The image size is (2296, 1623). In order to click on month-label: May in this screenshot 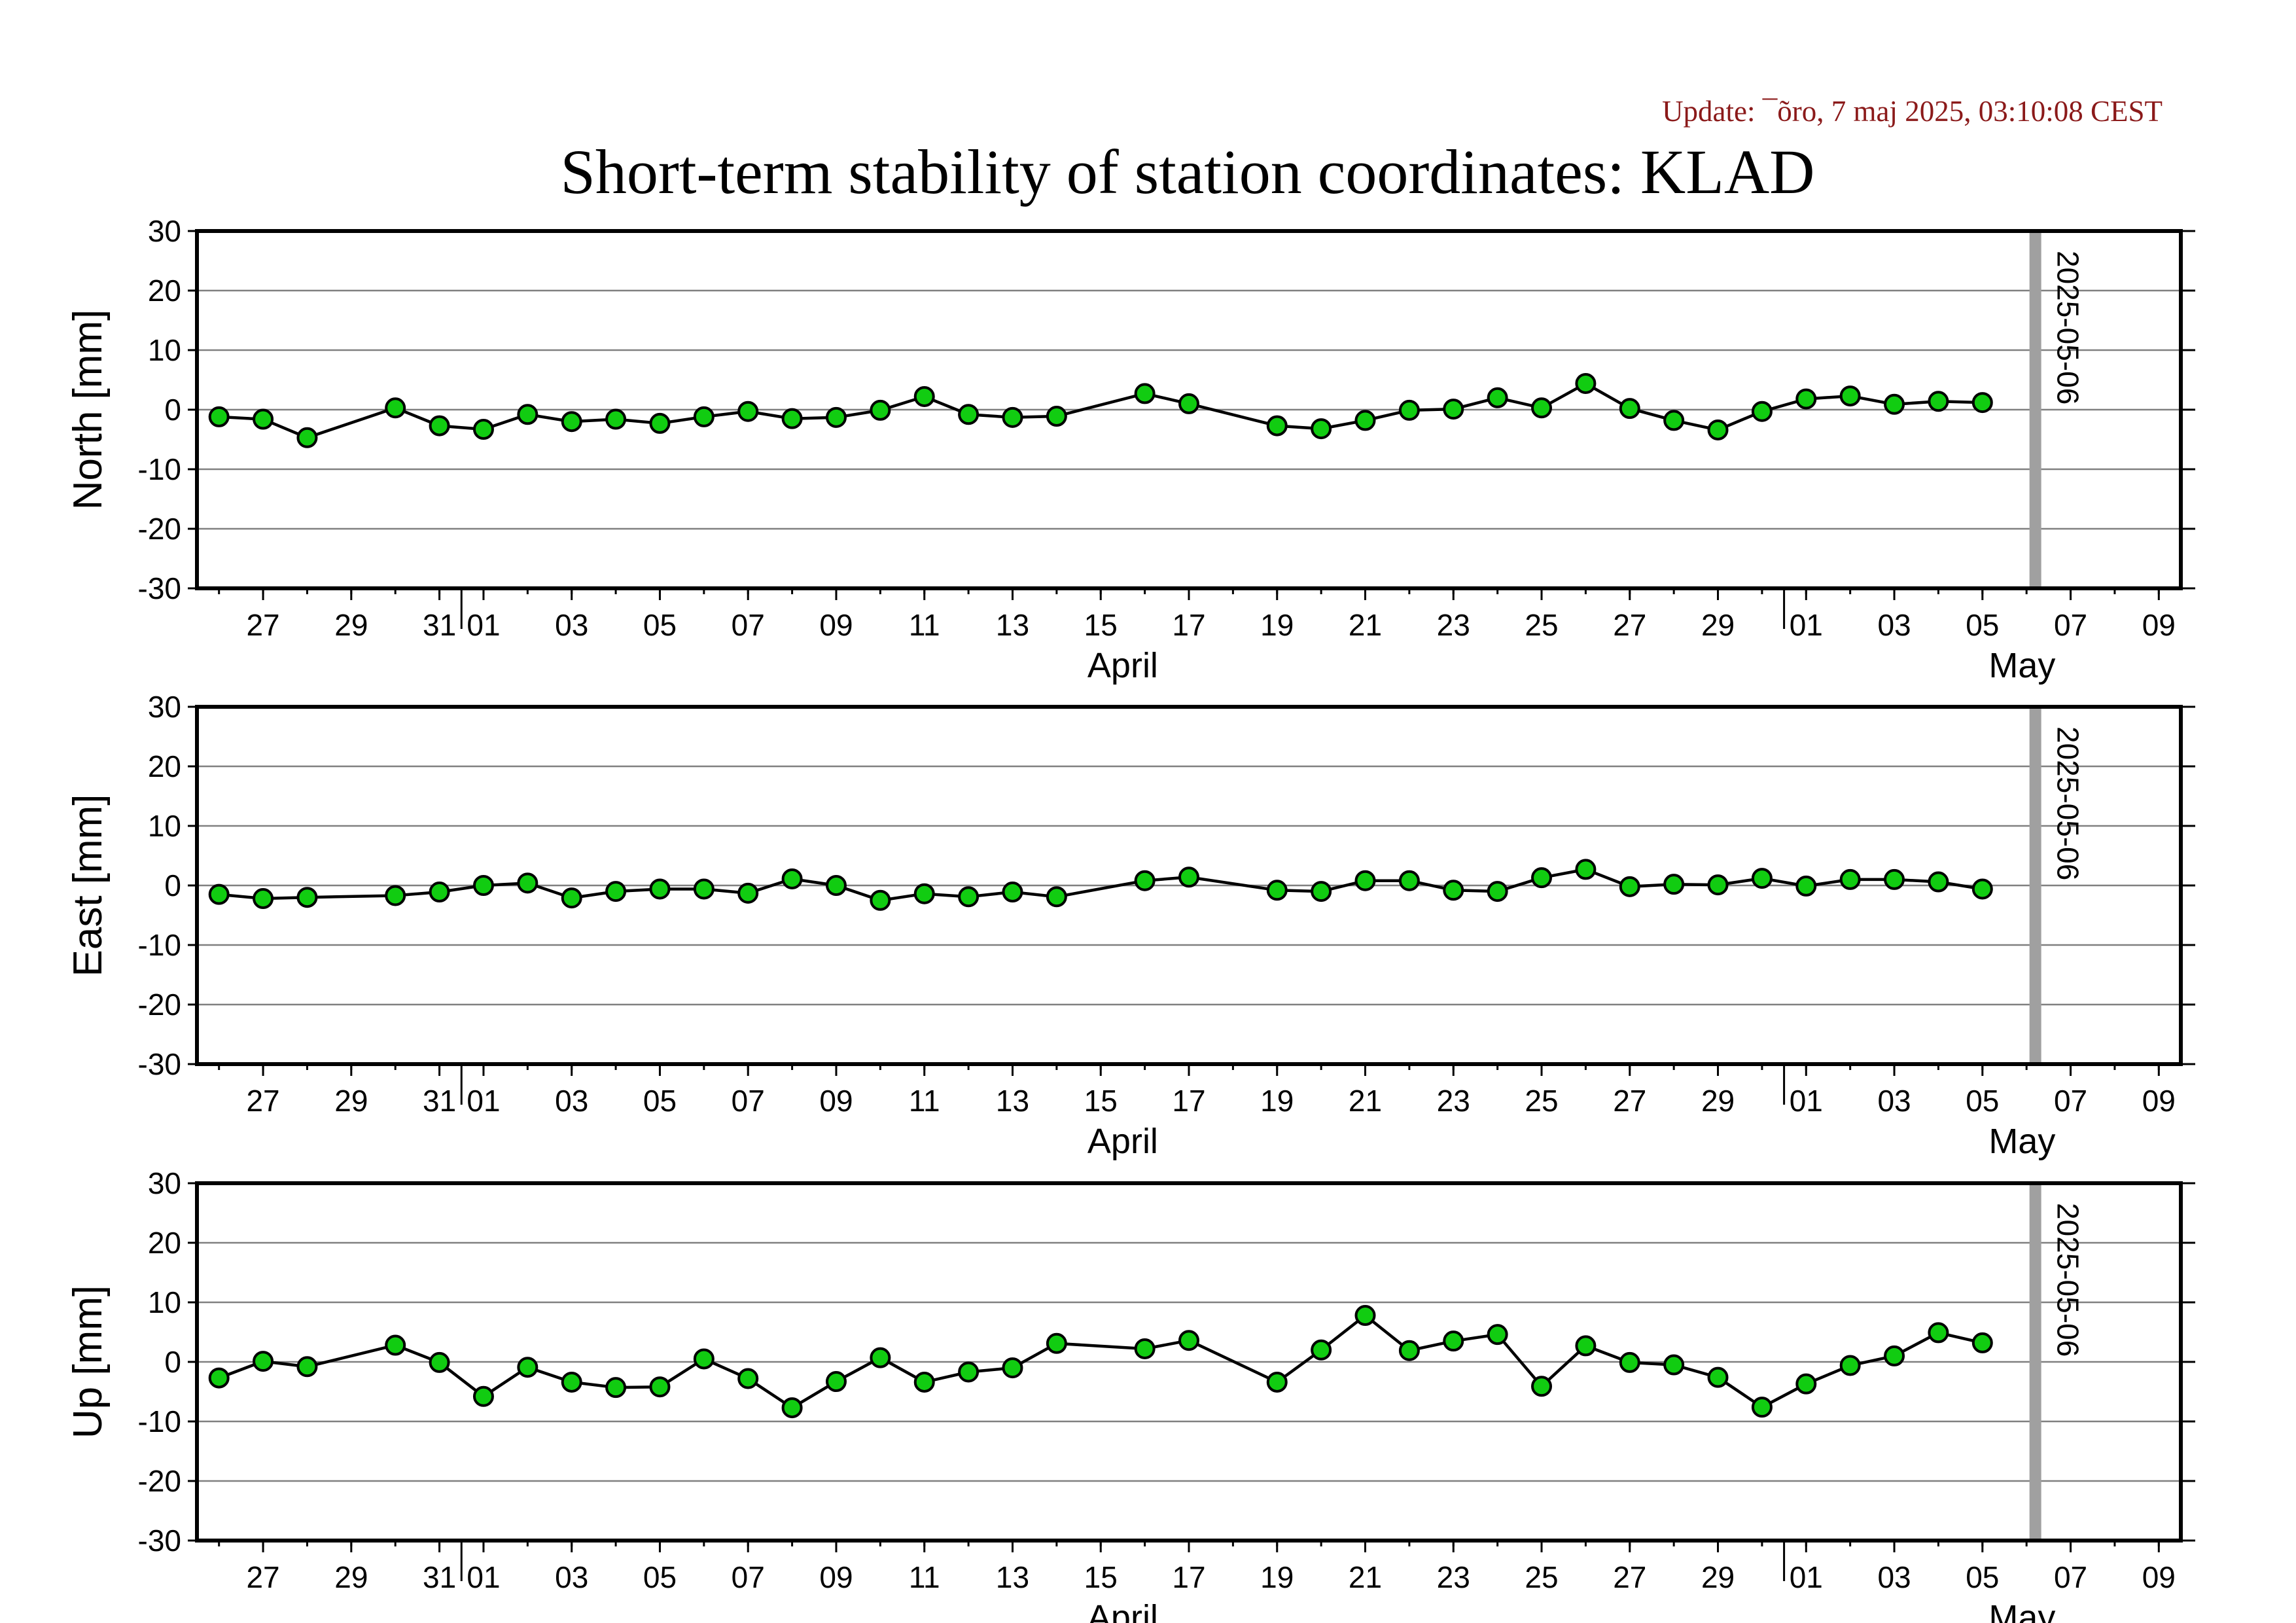, I will do `click(2021, 665)`.